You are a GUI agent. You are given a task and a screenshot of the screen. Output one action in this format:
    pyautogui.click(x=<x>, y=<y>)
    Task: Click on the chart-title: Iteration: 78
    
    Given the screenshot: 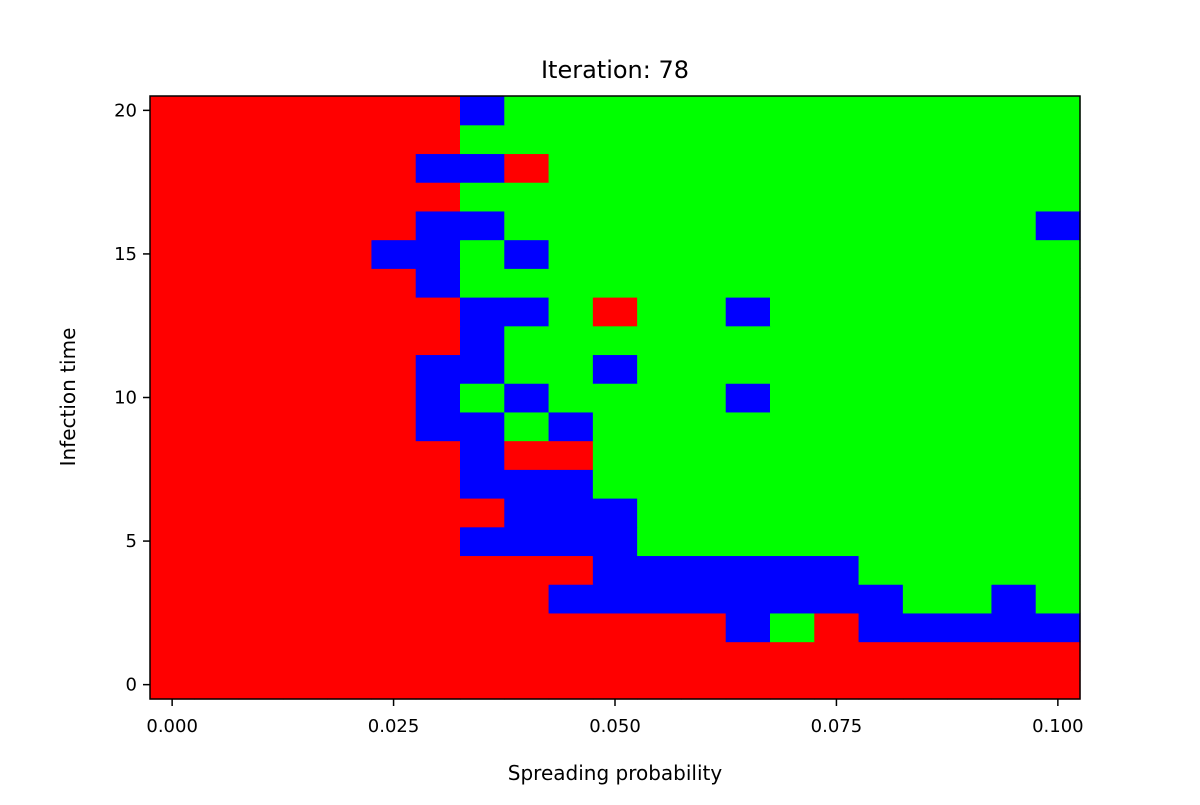 What is the action you would take?
    pyautogui.click(x=615, y=70)
    